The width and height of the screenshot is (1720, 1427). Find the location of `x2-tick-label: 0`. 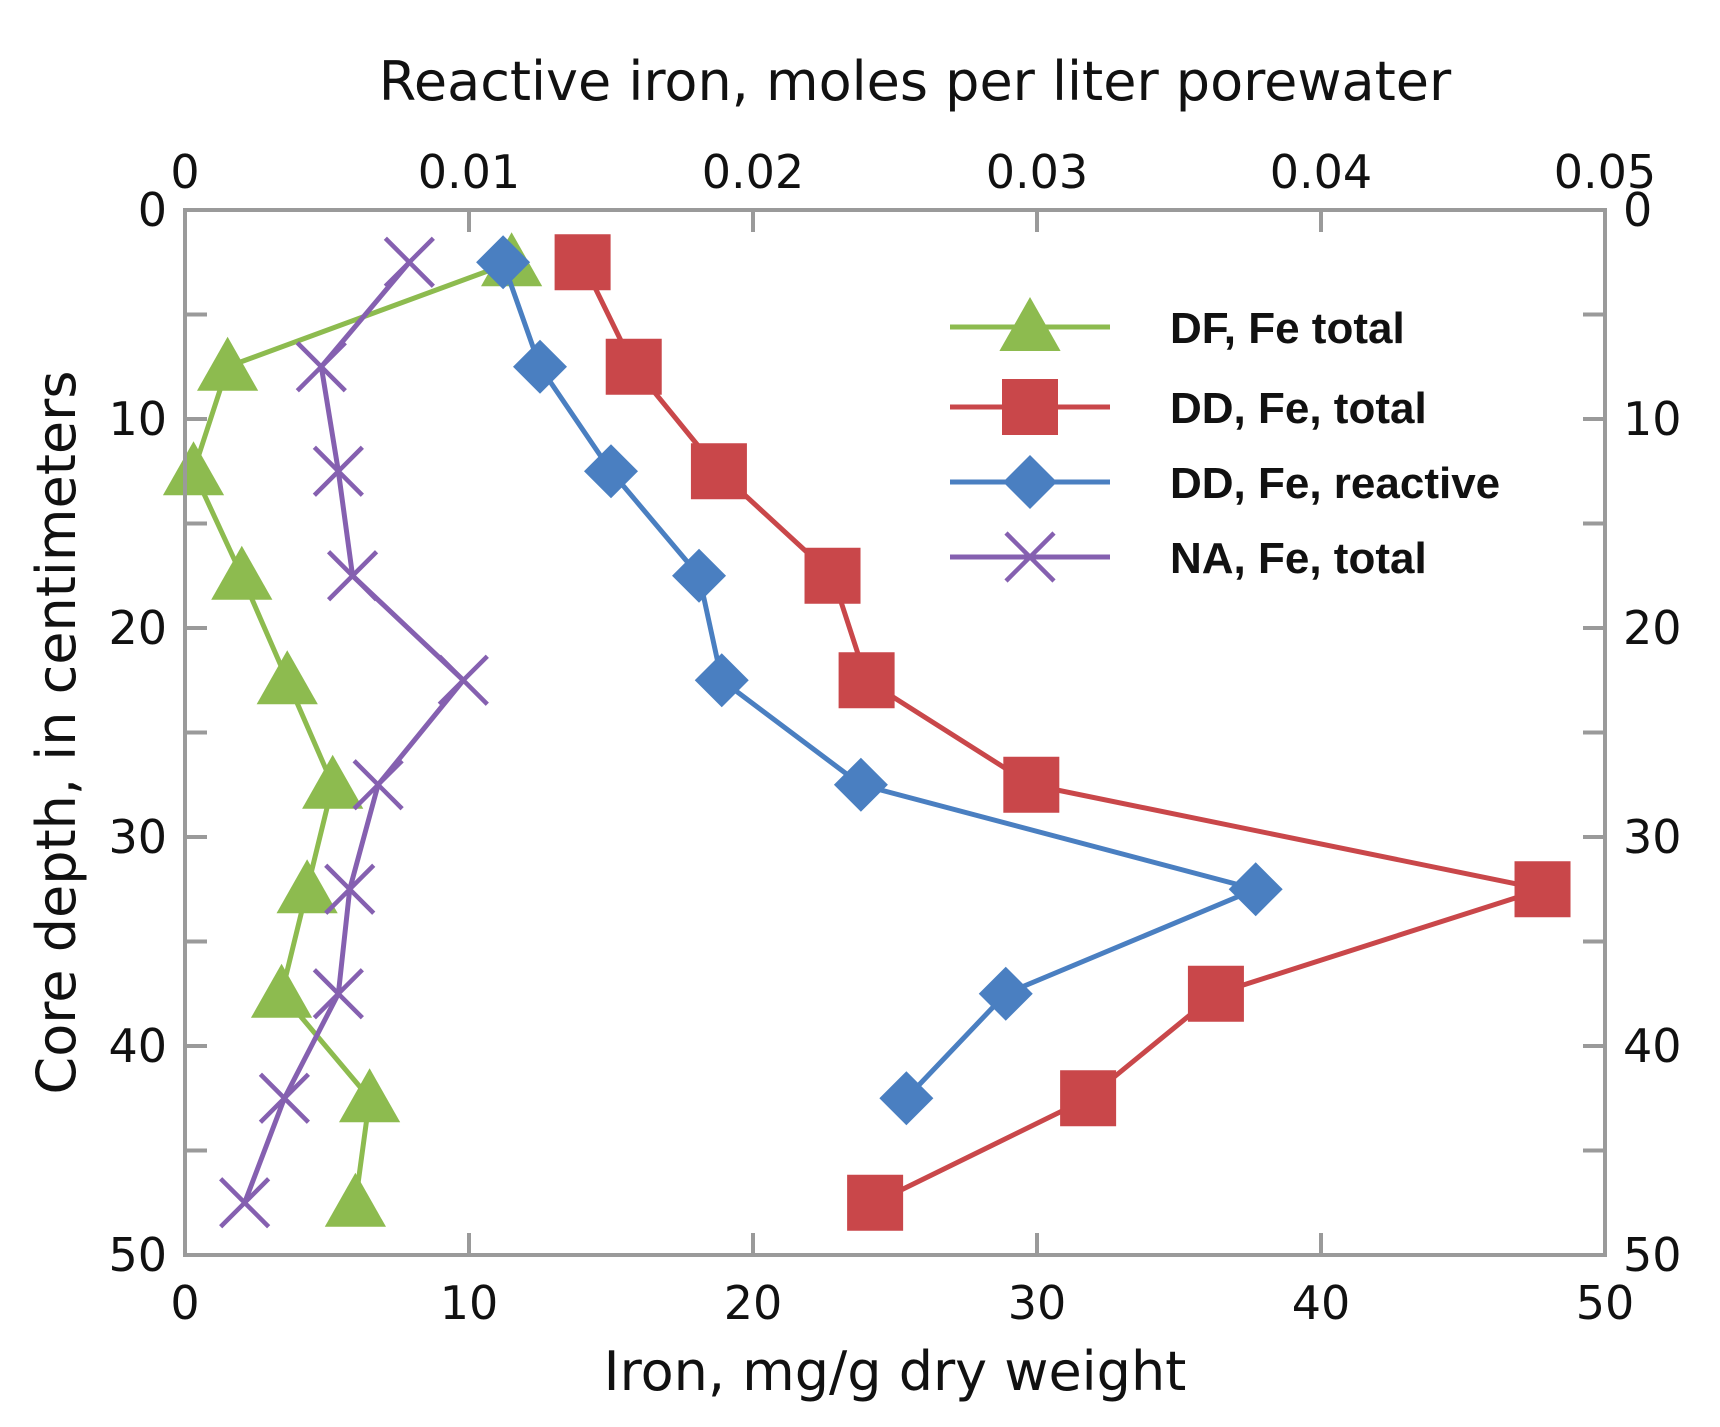

x2-tick-label: 0 is located at coordinates (184, 172).